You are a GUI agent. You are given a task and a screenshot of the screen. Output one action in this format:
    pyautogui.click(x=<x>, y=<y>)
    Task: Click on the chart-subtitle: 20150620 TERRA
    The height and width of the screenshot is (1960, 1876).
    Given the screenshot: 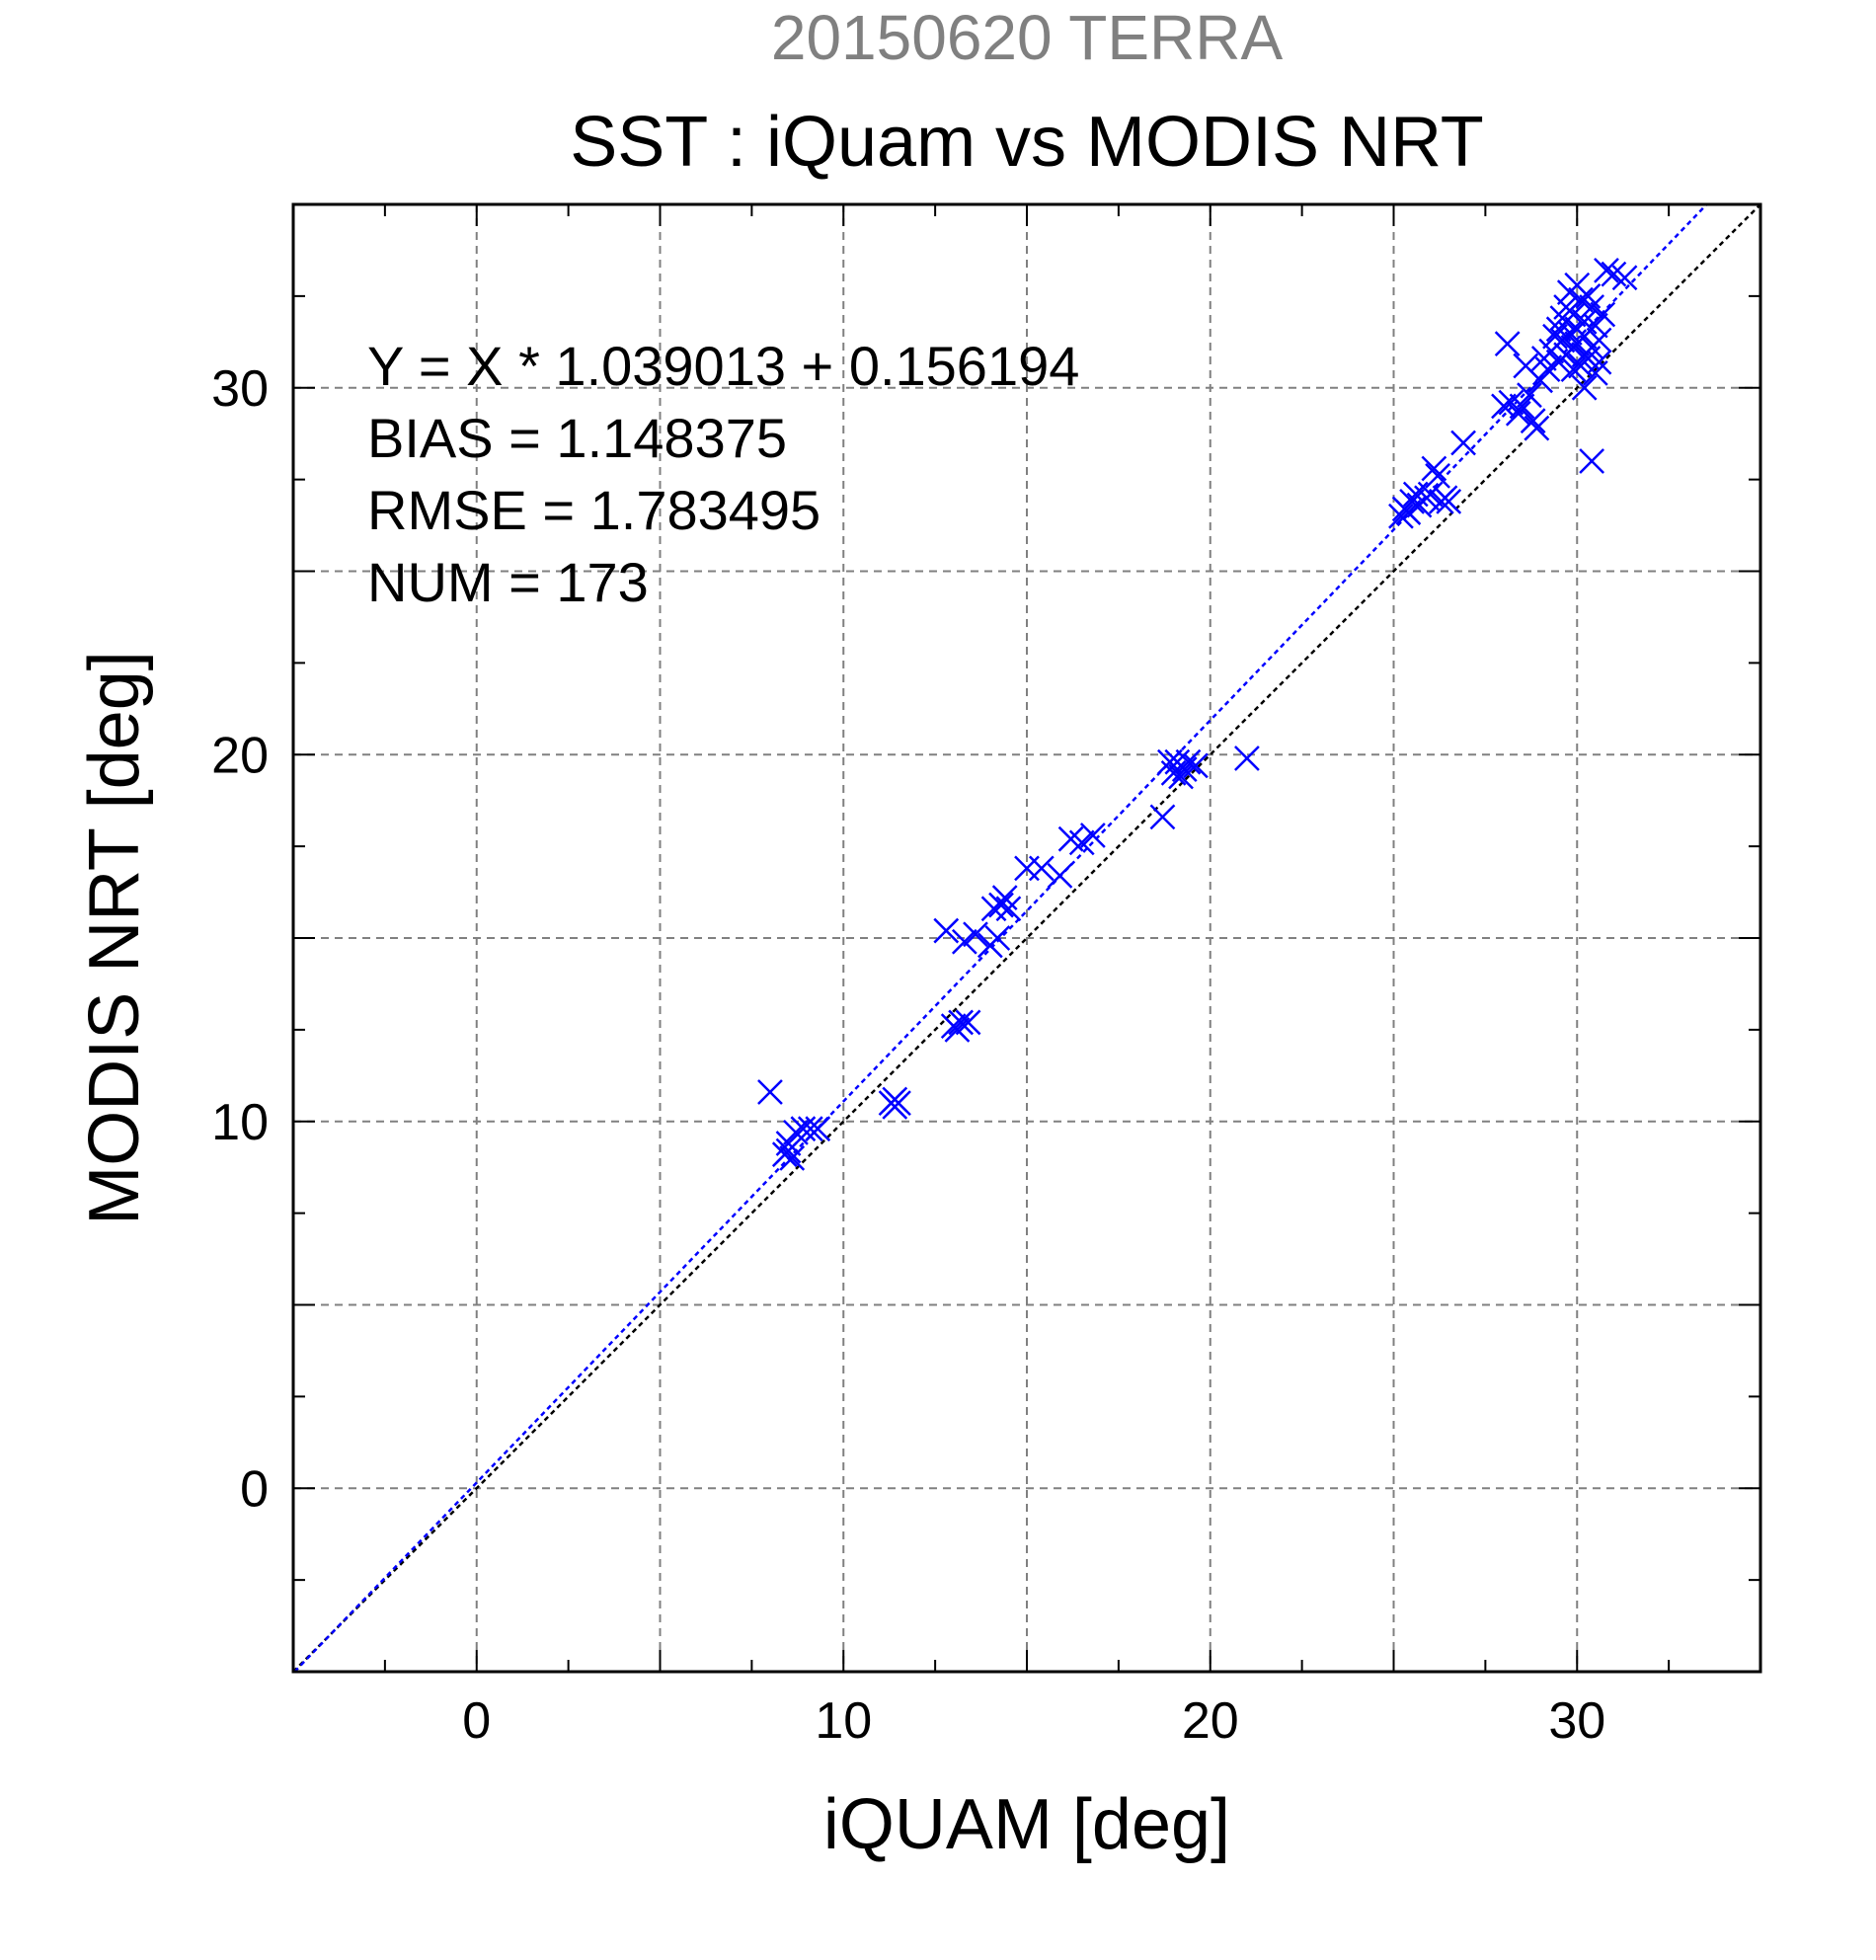 What is the action you would take?
    pyautogui.click(x=1027, y=37)
    